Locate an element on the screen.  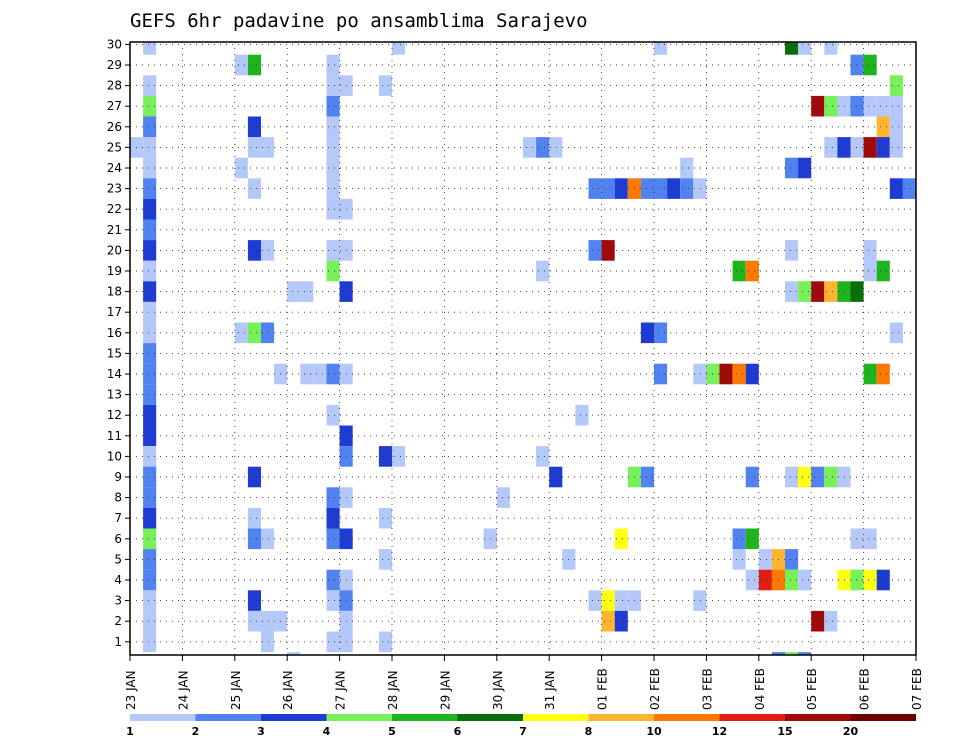
x-tick-label: 31 JAN is located at coordinates (550, 690).